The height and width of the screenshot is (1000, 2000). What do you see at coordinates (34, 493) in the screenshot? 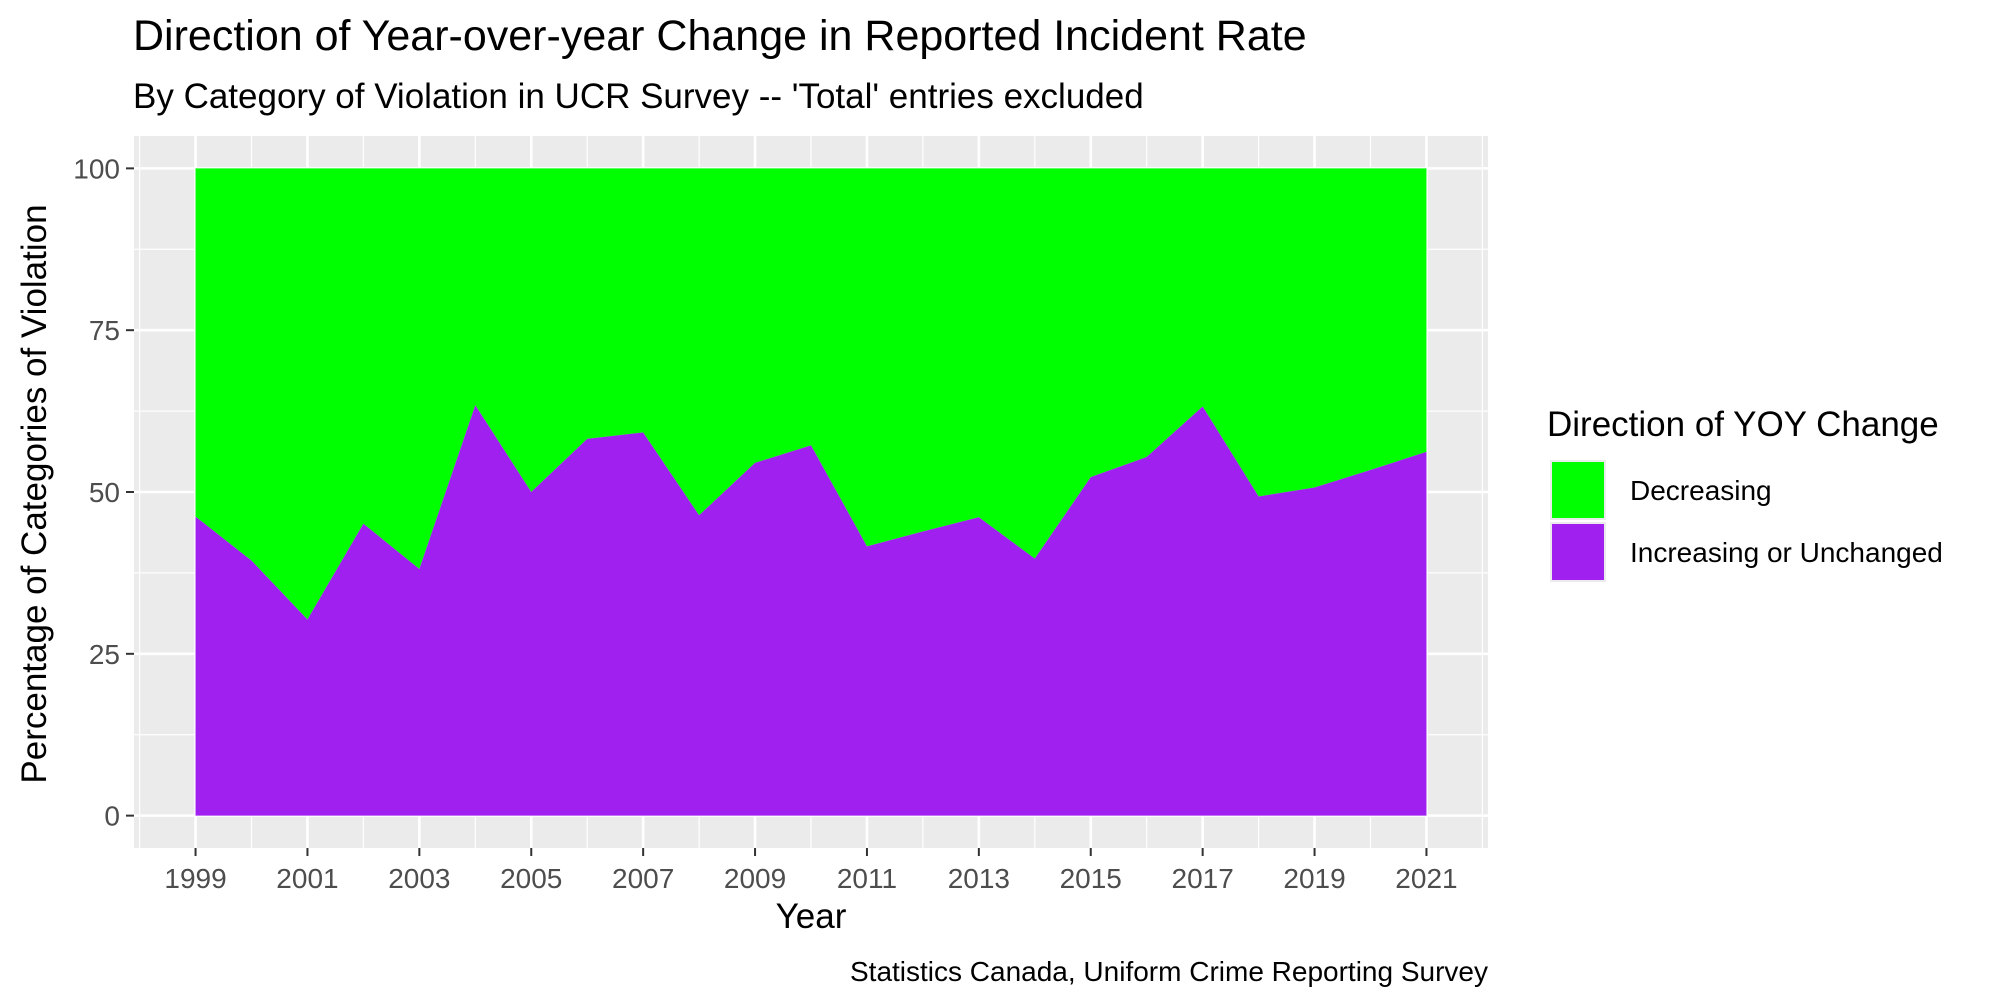
I see `y-axis-title: Percentage of Categories of Violation` at bounding box center [34, 493].